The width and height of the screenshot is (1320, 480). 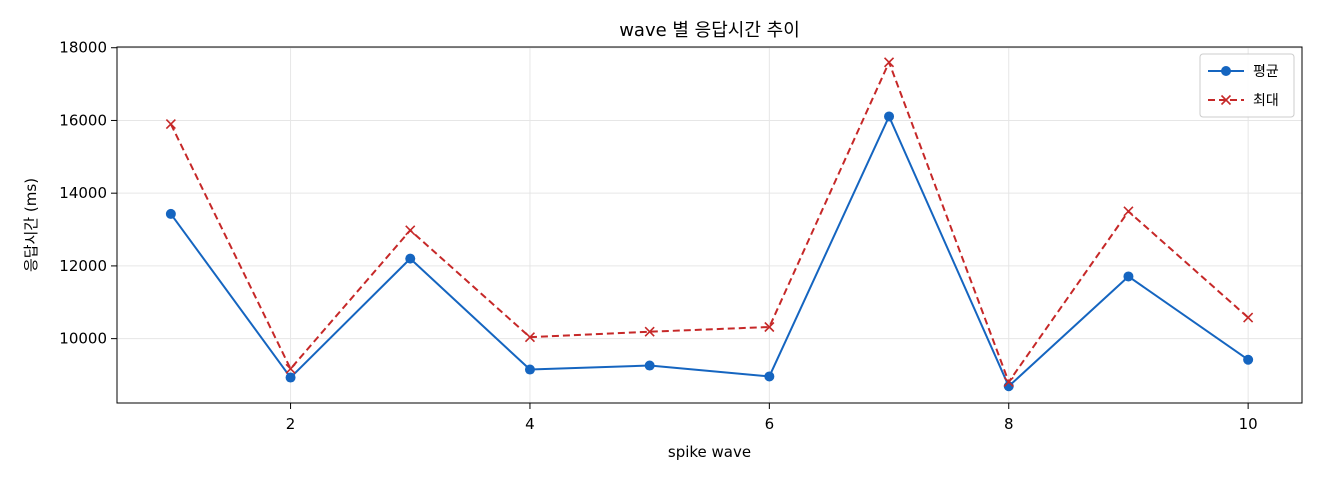 I want to click on legend-item: 평균, so click(x=1243, y=72).